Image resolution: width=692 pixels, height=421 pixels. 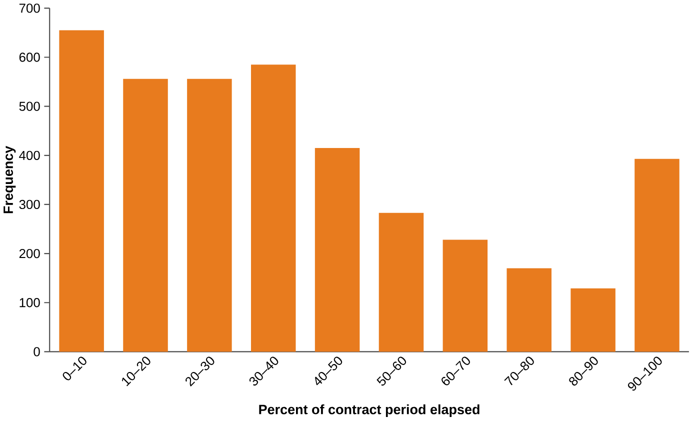 What do you see at coordinates (29, 107) in the screenshot?
I see `y-tick-label: 500` at bounding box center [29, 107].